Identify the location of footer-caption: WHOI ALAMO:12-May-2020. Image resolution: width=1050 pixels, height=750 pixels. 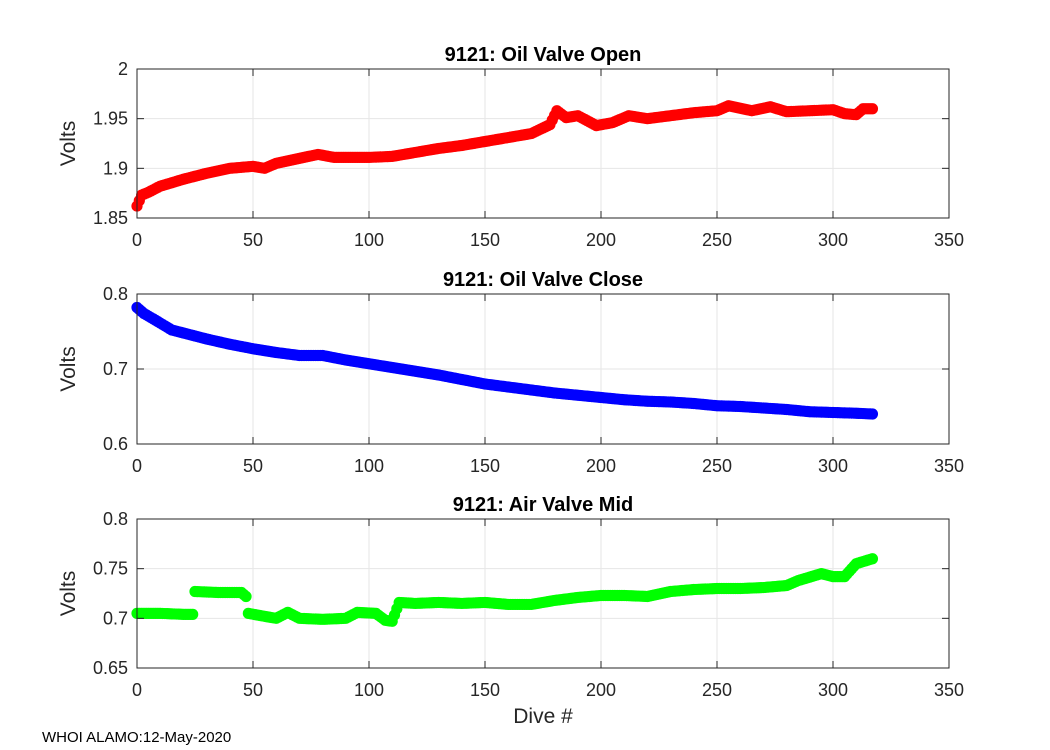
(136, 737).